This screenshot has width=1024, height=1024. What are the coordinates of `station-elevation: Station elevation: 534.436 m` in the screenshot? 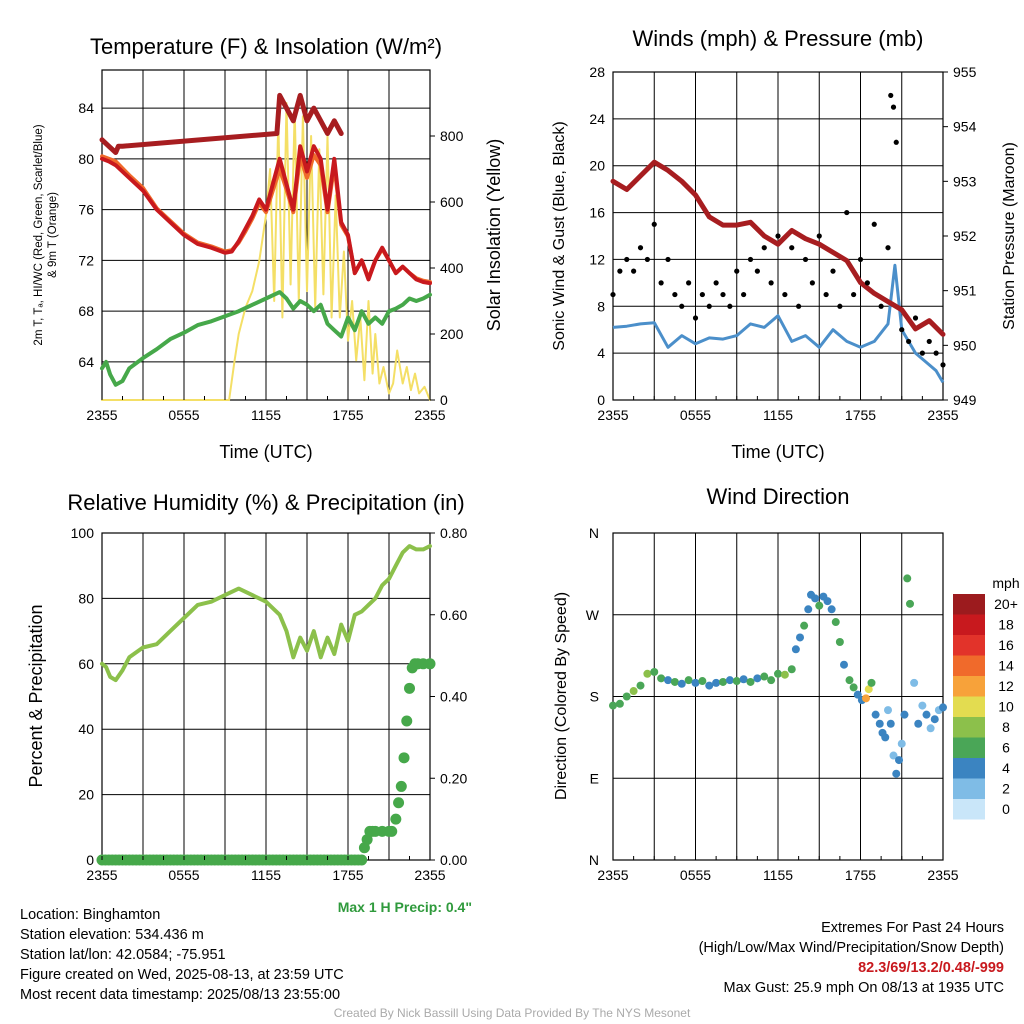 It's located at (112, 935).